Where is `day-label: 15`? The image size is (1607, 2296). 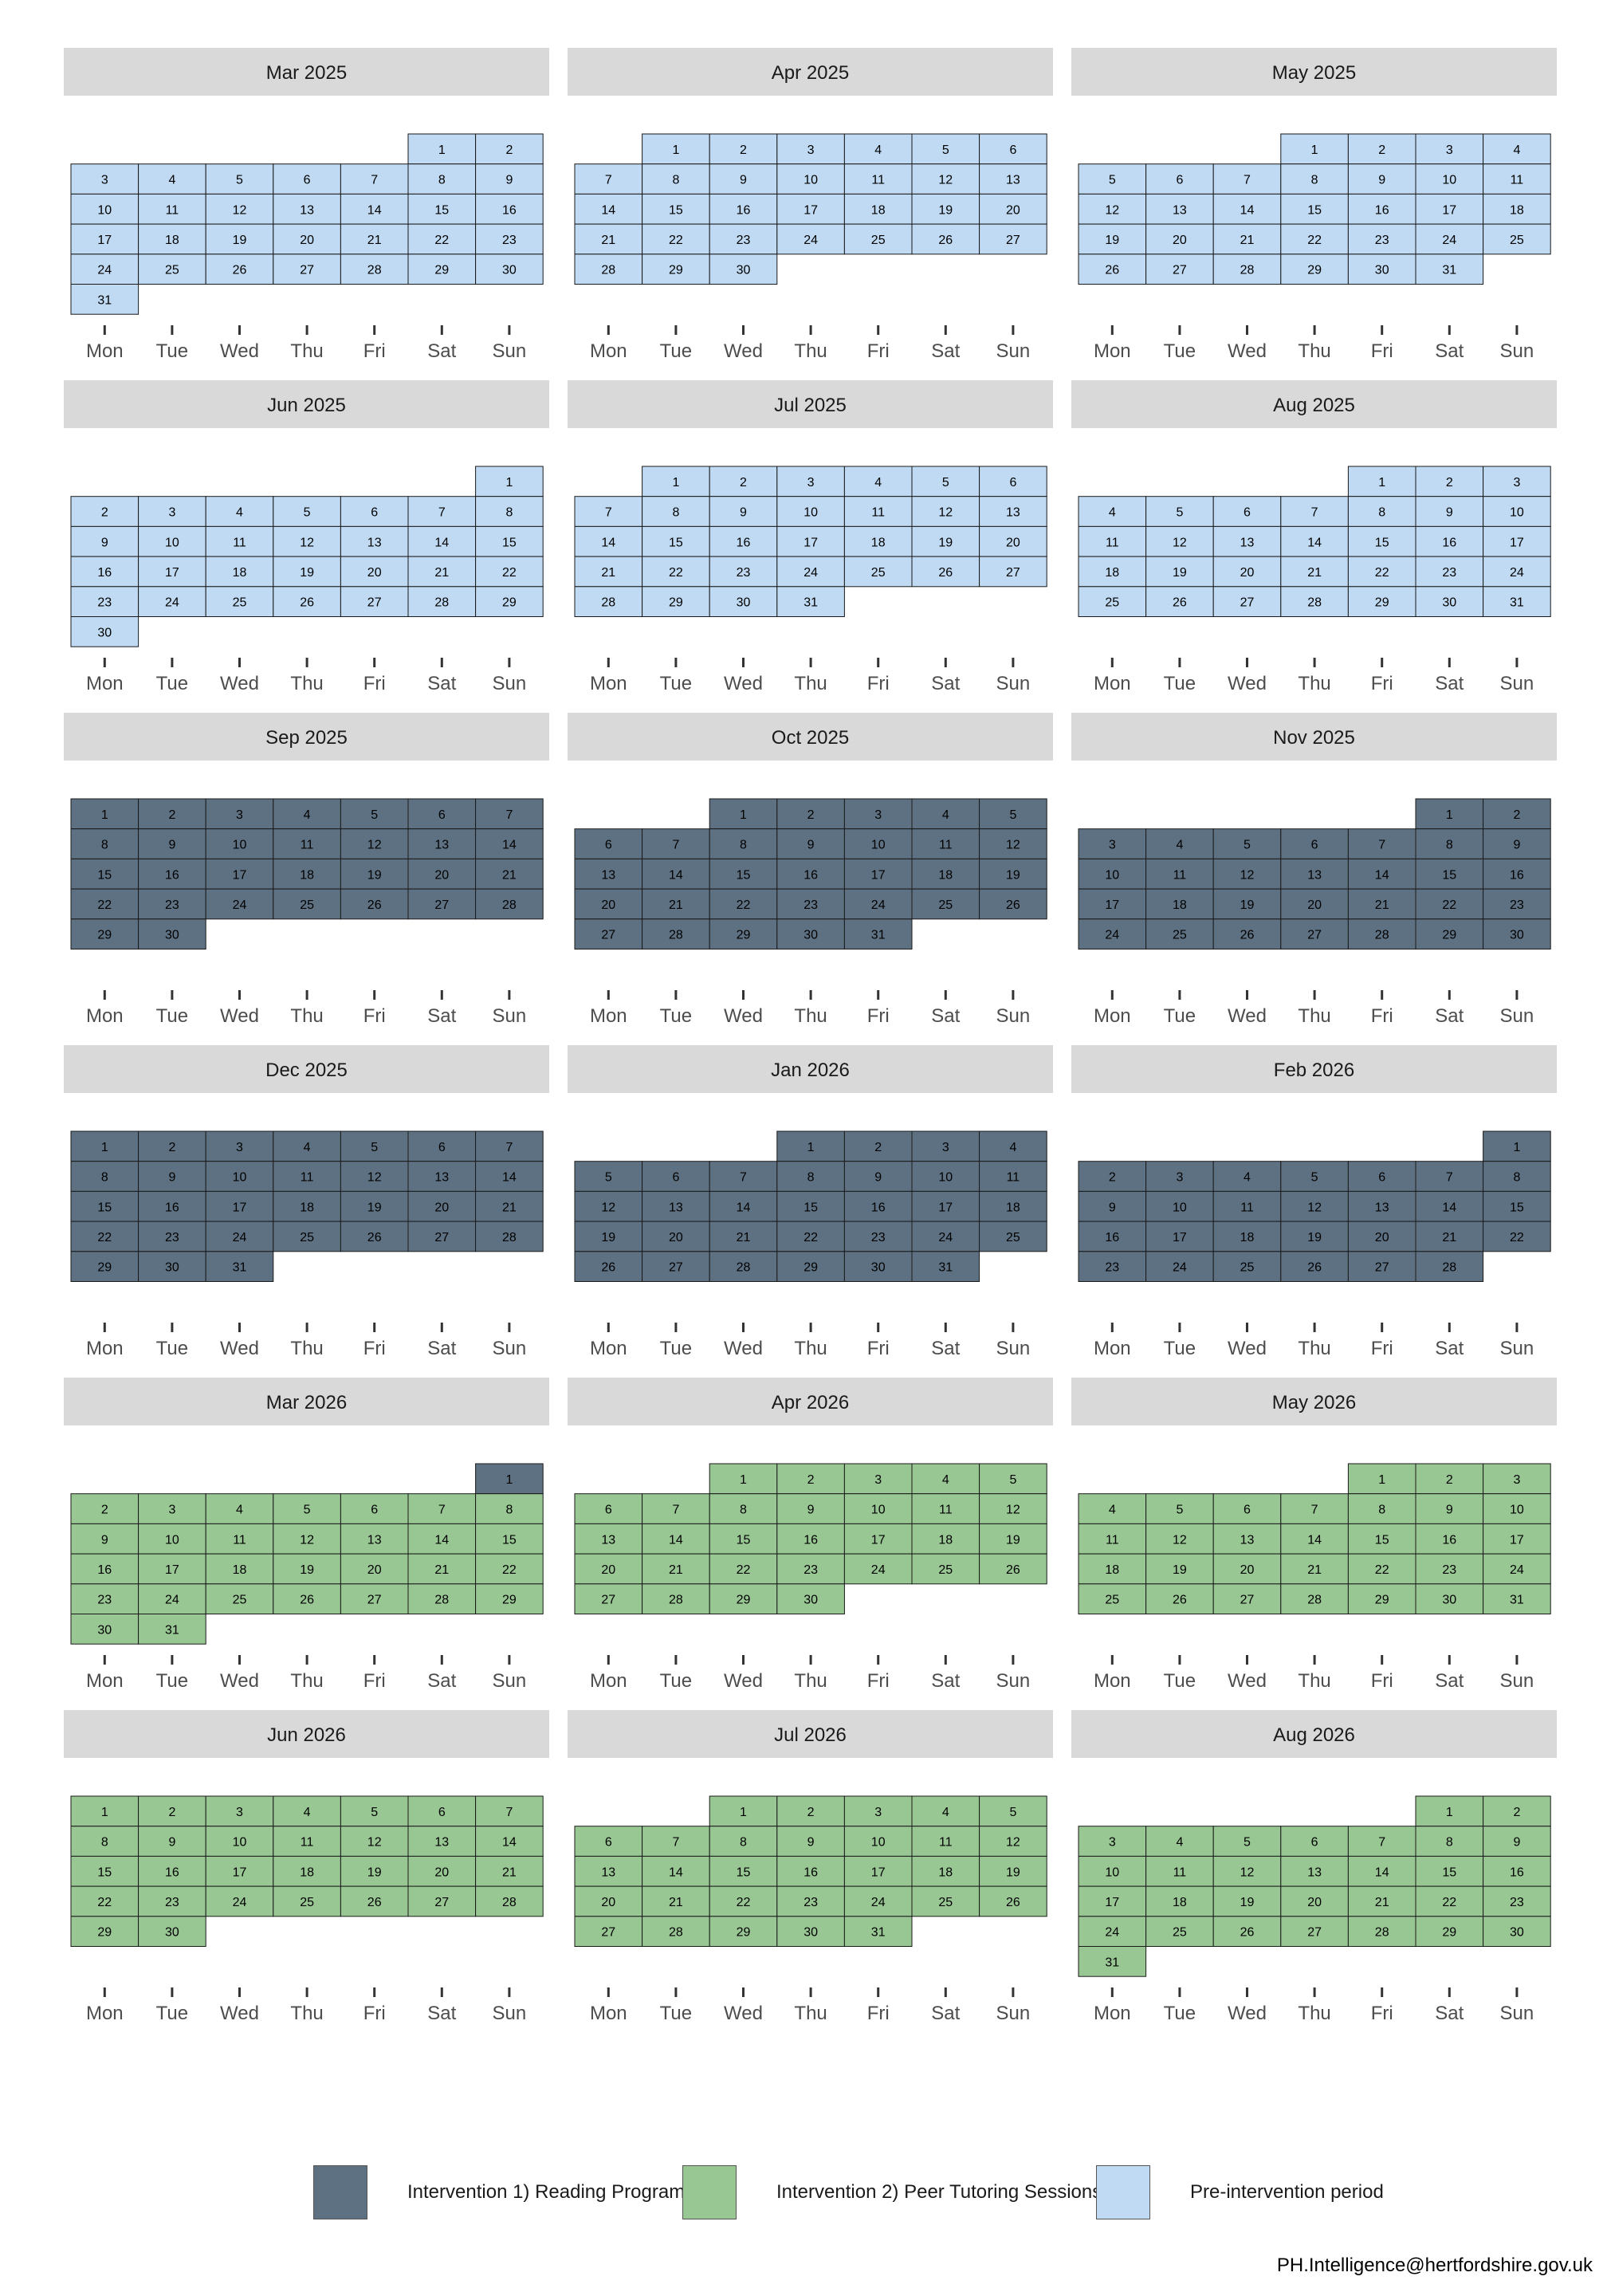 day-label: 15 is located at coordinates (1449, 875).